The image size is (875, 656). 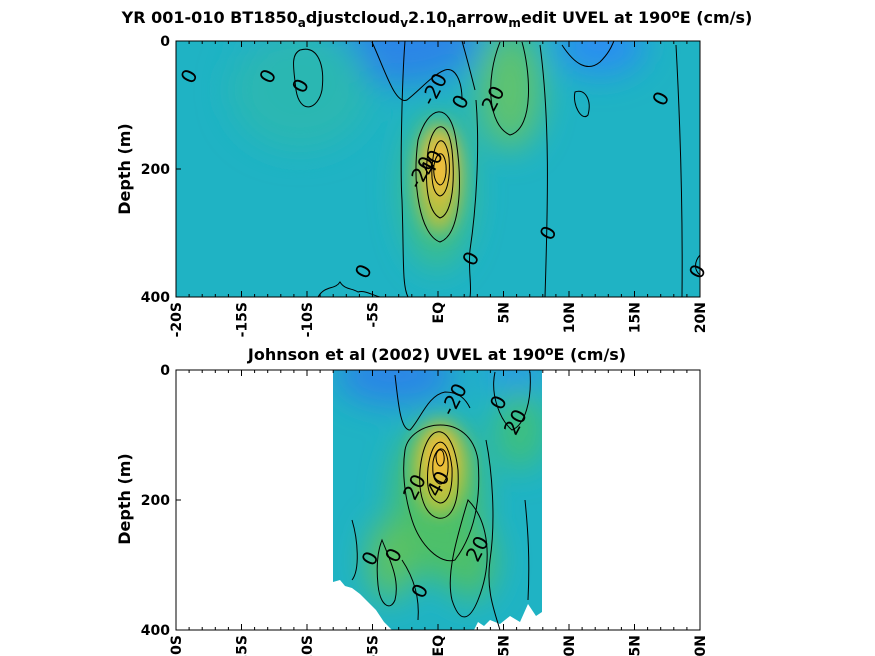 I want to click on y-axis-2: 0 200 400, so click(x=161, y=501).